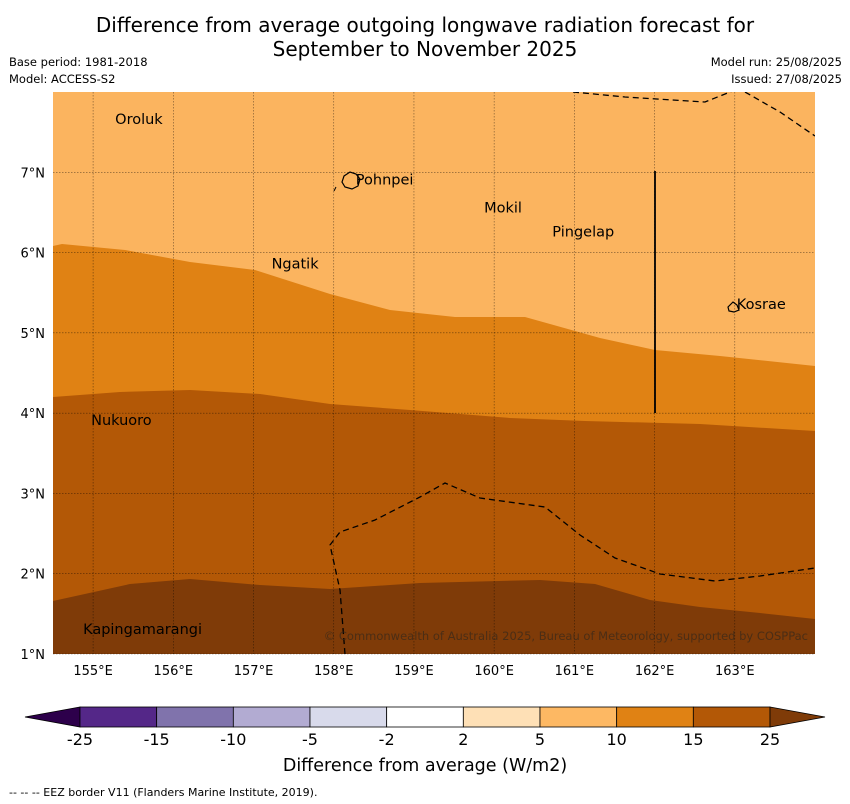 The height and width of the screenshot is (804, 850). What do you see at coordinates (334, 671) in the screenshot?
I see `lon-tick-label: 158°E` at bounding box center [334, 671].